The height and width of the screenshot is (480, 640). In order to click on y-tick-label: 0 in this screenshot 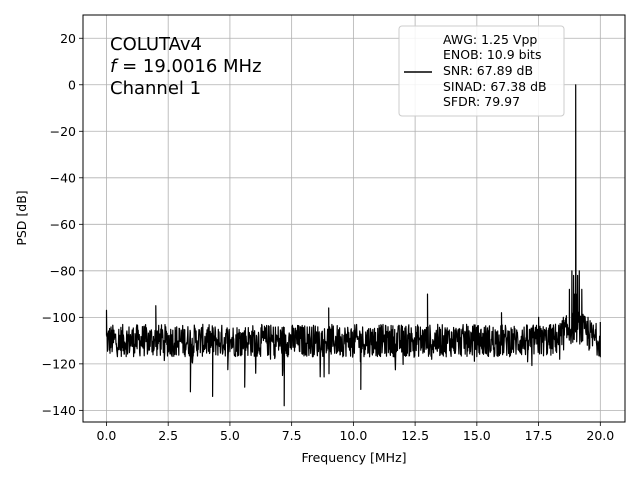, I will do `click(72, 84)`.